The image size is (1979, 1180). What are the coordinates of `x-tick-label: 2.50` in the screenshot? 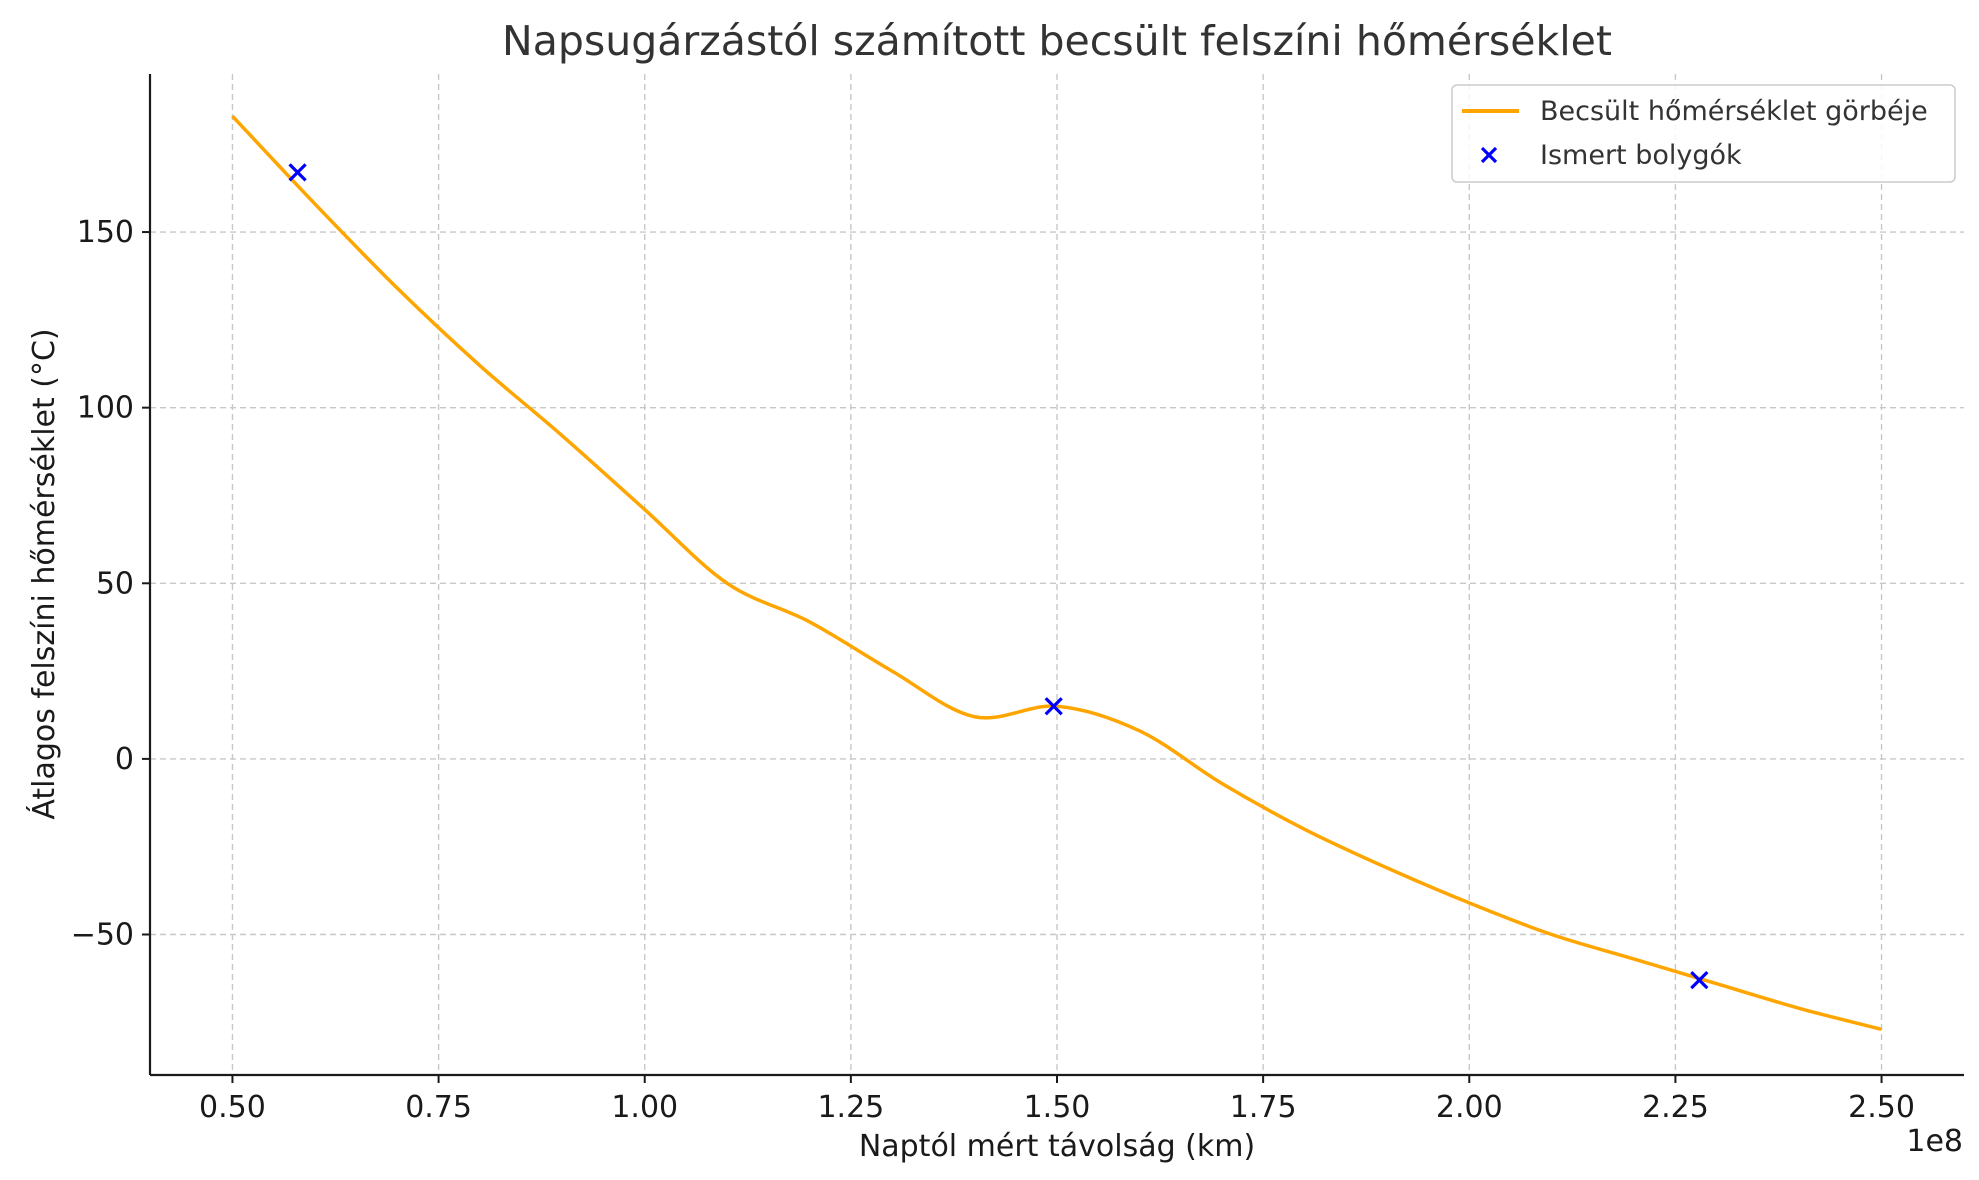 It's located at (1881, 1107).